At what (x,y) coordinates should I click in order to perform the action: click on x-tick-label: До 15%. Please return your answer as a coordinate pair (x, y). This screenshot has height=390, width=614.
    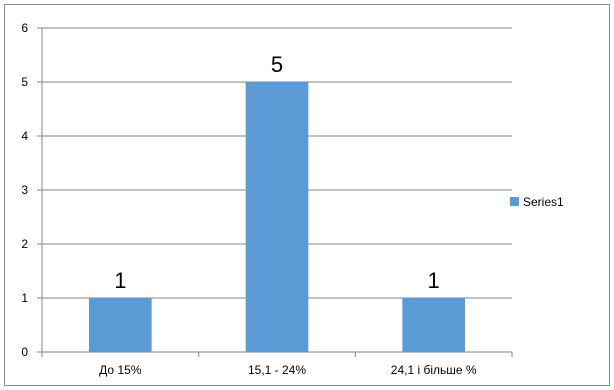
    Looking at the image, I should click on (120, 370).